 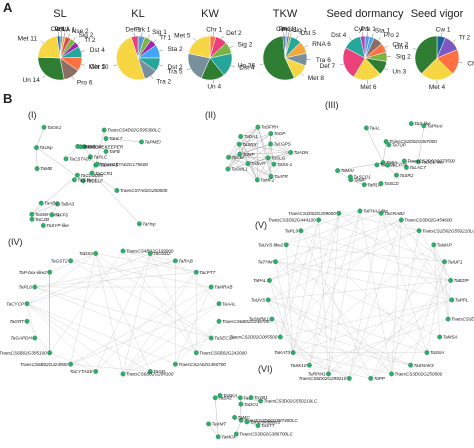 I want to click on pie-slice-label: Cyt 1, so click(x=362, y=29).